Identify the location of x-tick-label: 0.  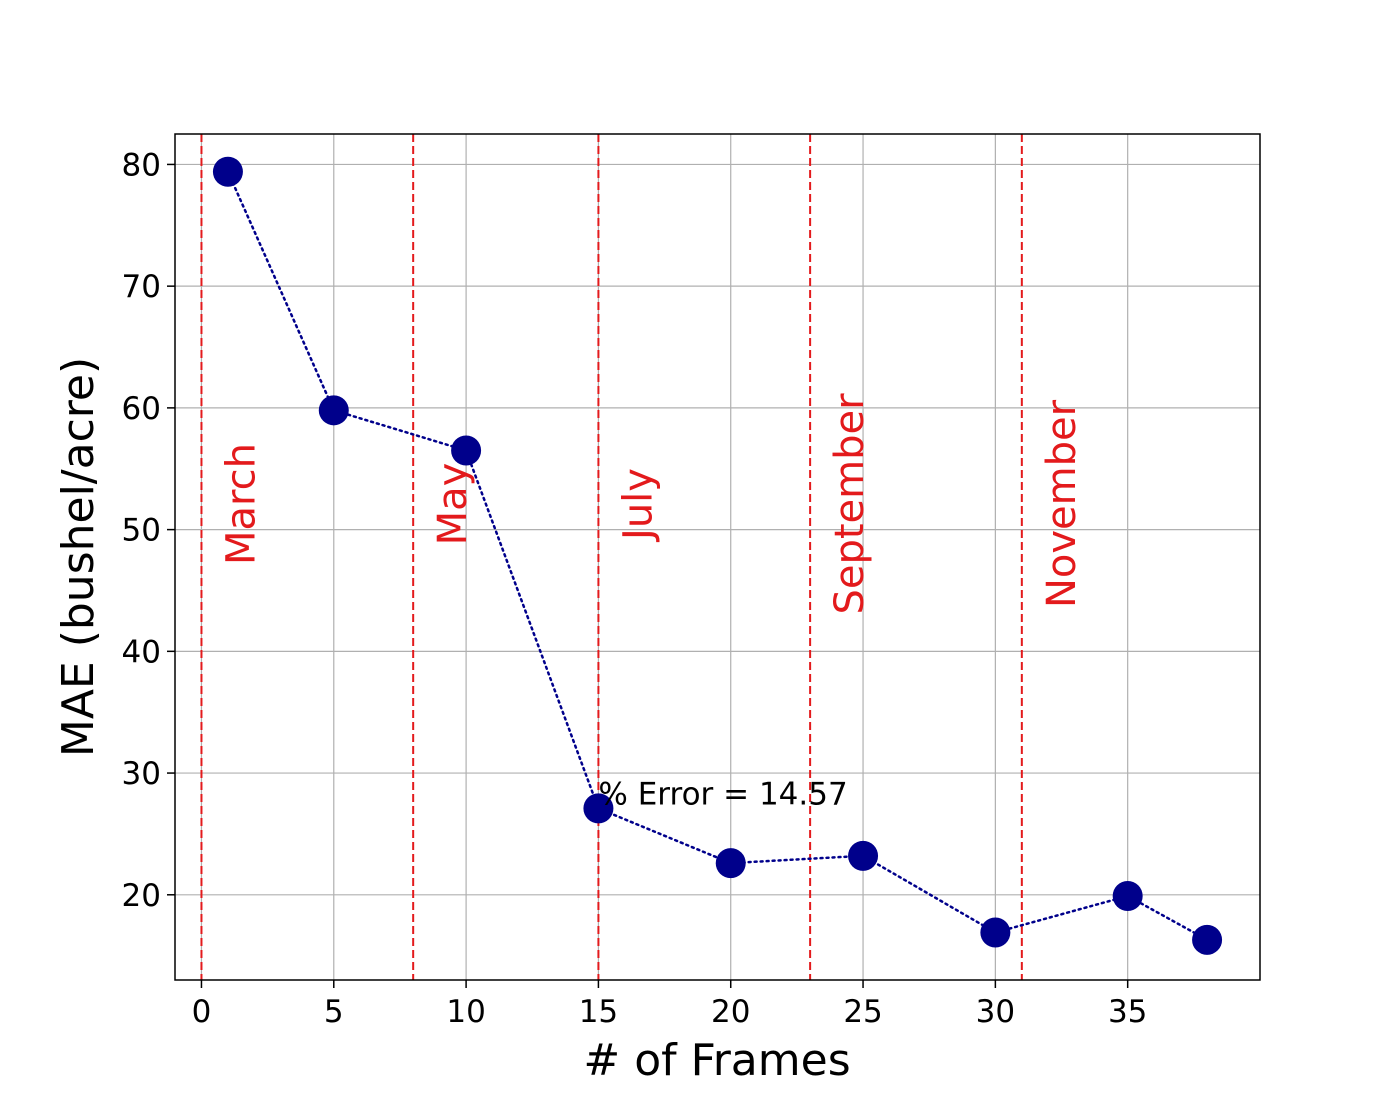
(202, 1012).